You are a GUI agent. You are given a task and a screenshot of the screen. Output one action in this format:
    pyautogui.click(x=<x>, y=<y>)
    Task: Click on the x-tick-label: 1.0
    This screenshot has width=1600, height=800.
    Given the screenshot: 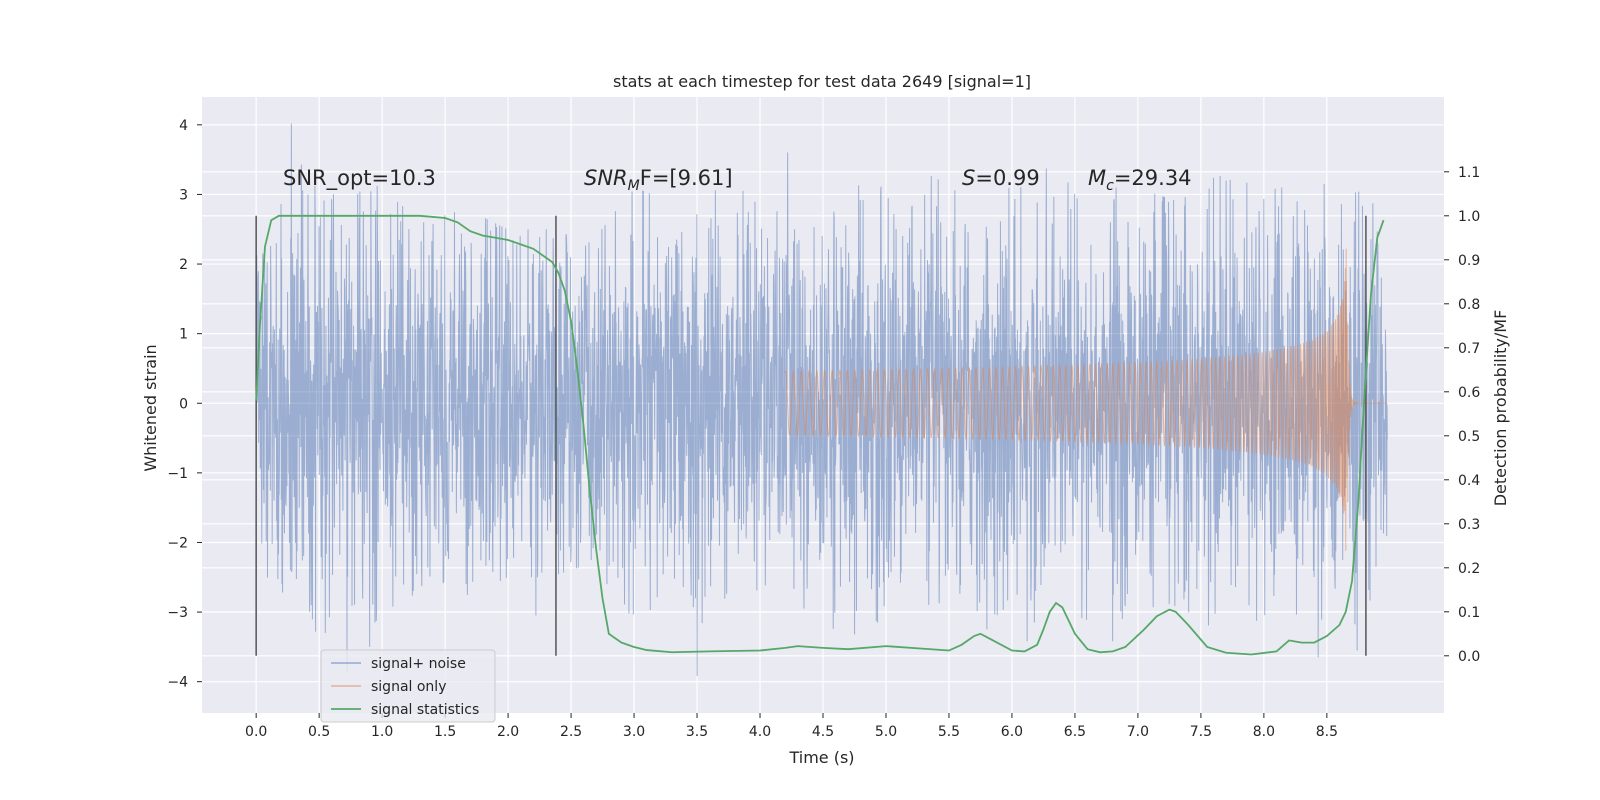 What is the action you would take?
    pyautogui.click(x=382, y=732)
    